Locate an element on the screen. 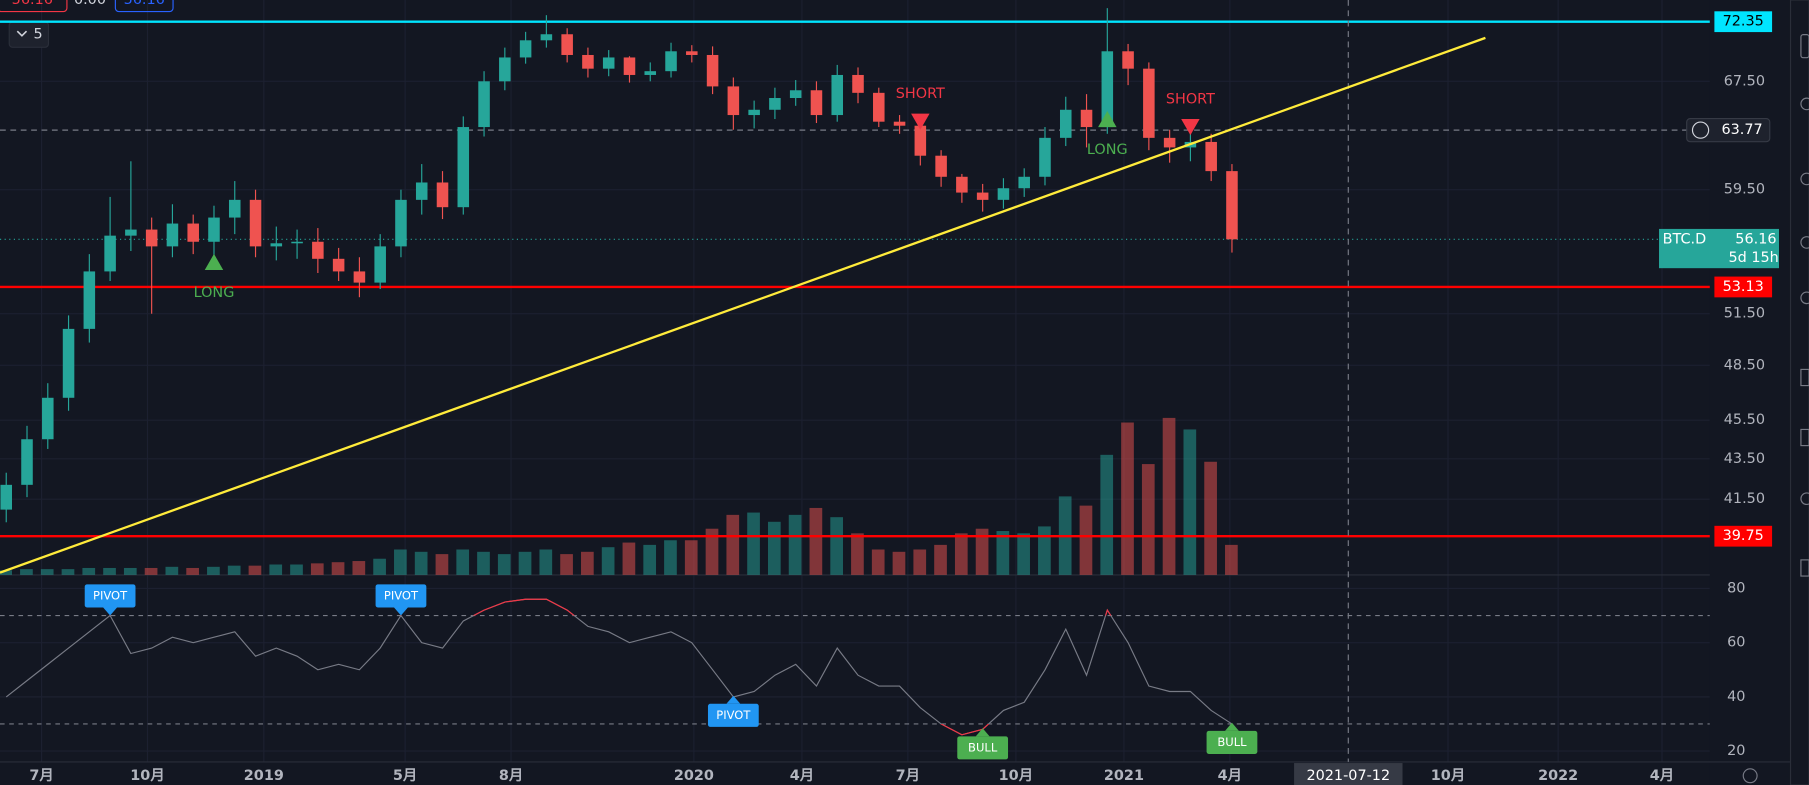  price-label: 53.13 is located at coordinates (1743, 287).